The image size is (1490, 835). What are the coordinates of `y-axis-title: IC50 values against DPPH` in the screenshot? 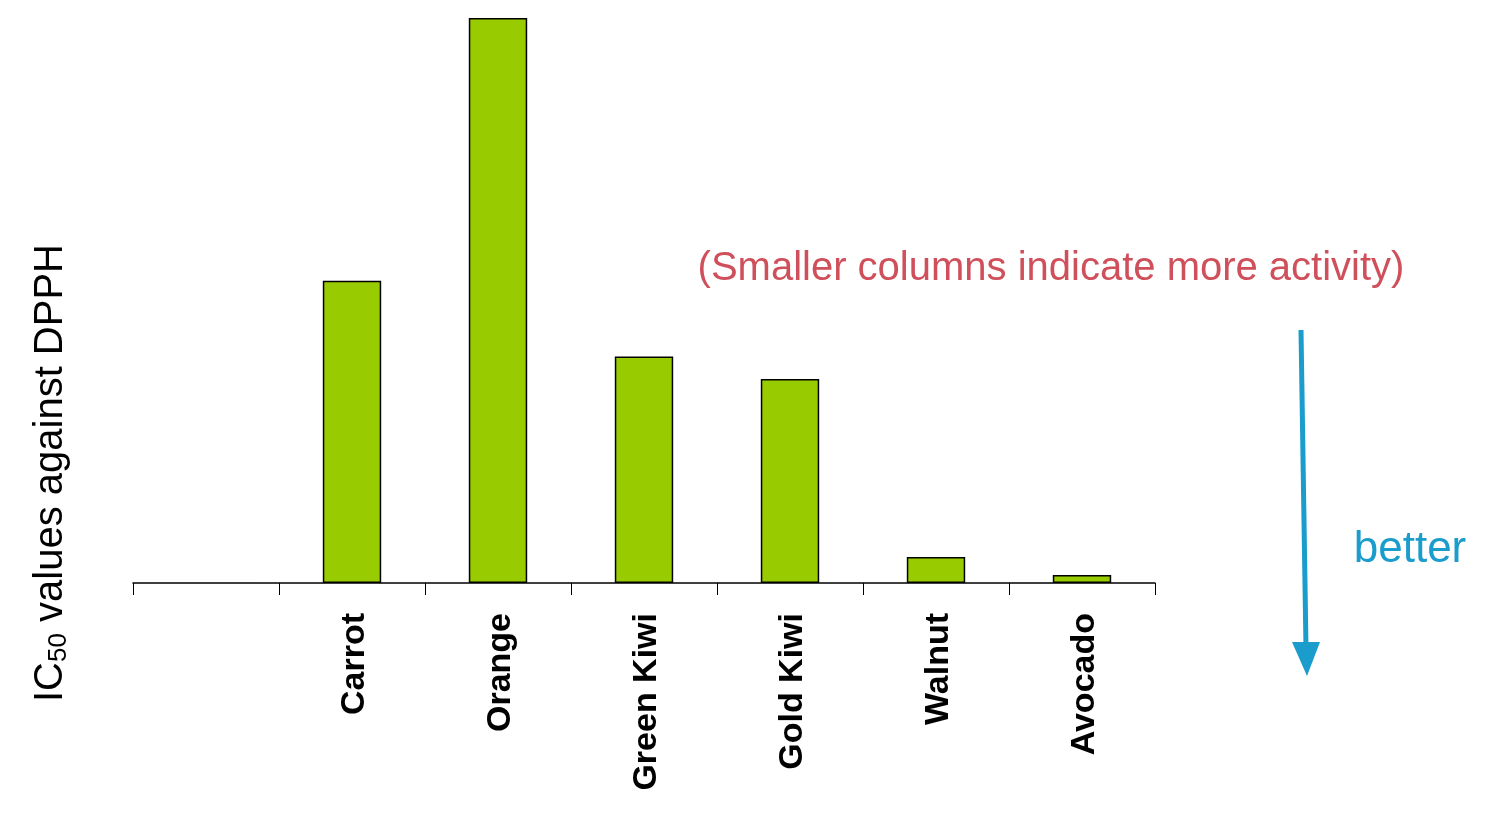 It's located at (49, 472).